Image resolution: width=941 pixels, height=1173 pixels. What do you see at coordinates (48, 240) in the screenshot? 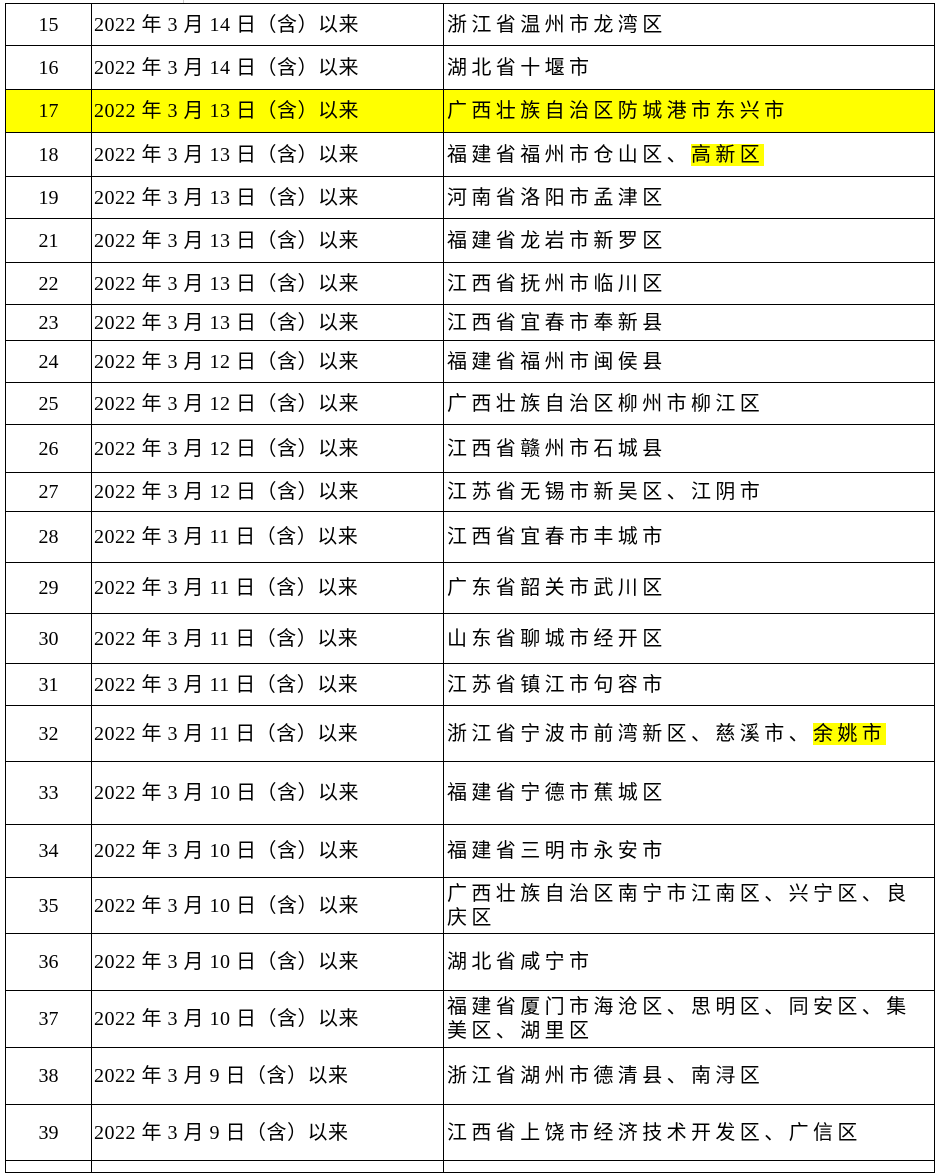
I see `row-number: 21` at bounding box center [48, 240].